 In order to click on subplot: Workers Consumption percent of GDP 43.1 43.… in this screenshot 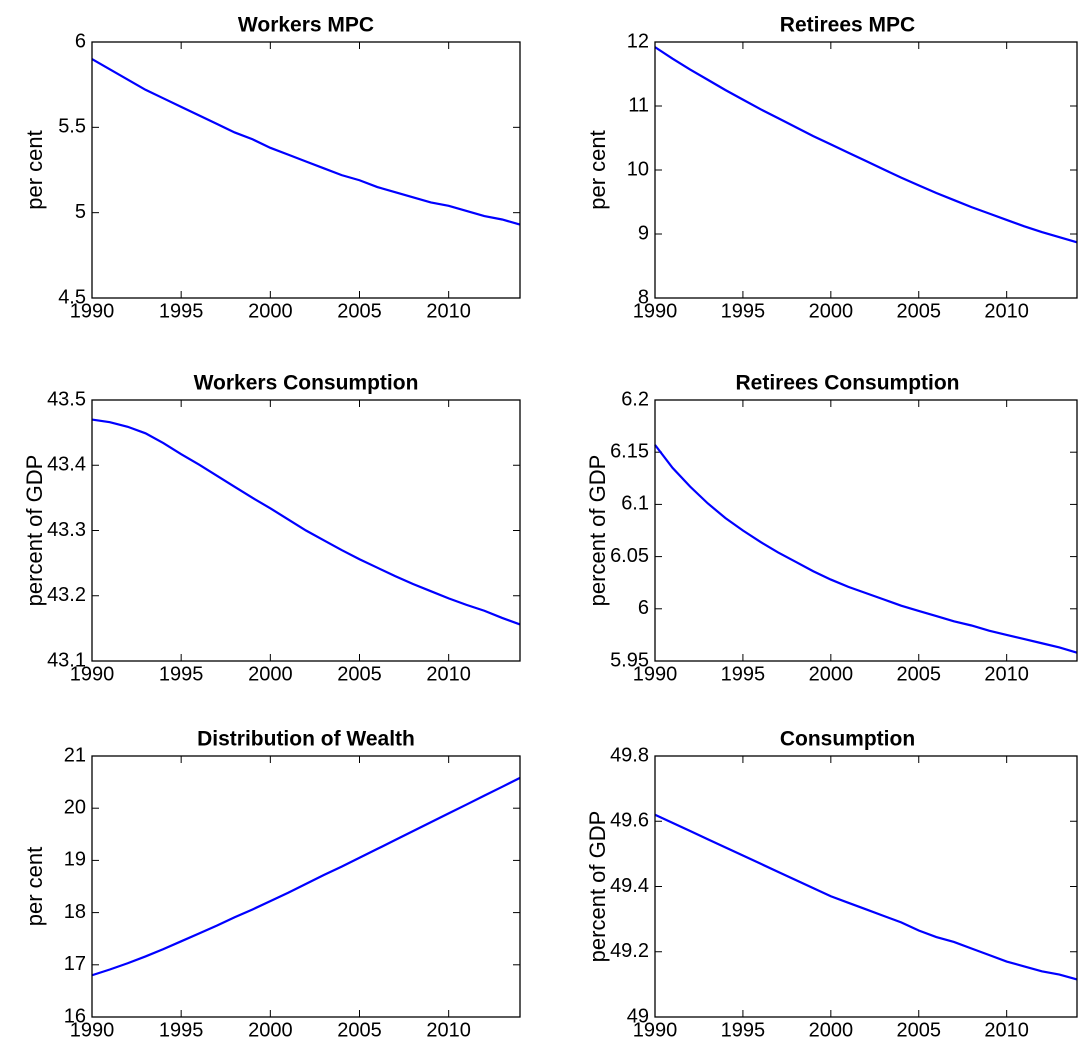, I will do `click(271, 528)`.